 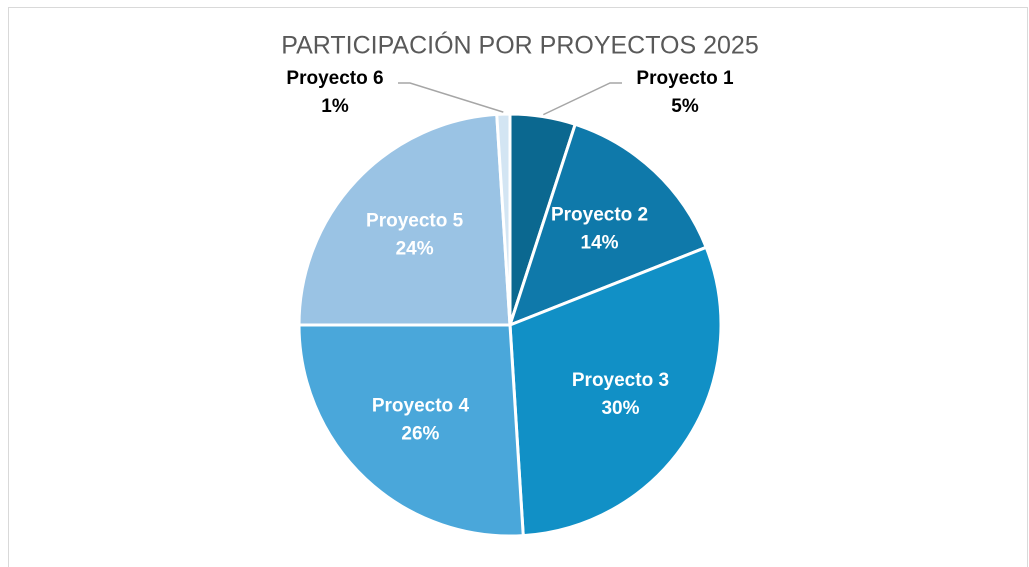 I want to click on chart-title: PARTICIPACIÓN POR PROYECTOS 2025, so click(x=519, y=45).